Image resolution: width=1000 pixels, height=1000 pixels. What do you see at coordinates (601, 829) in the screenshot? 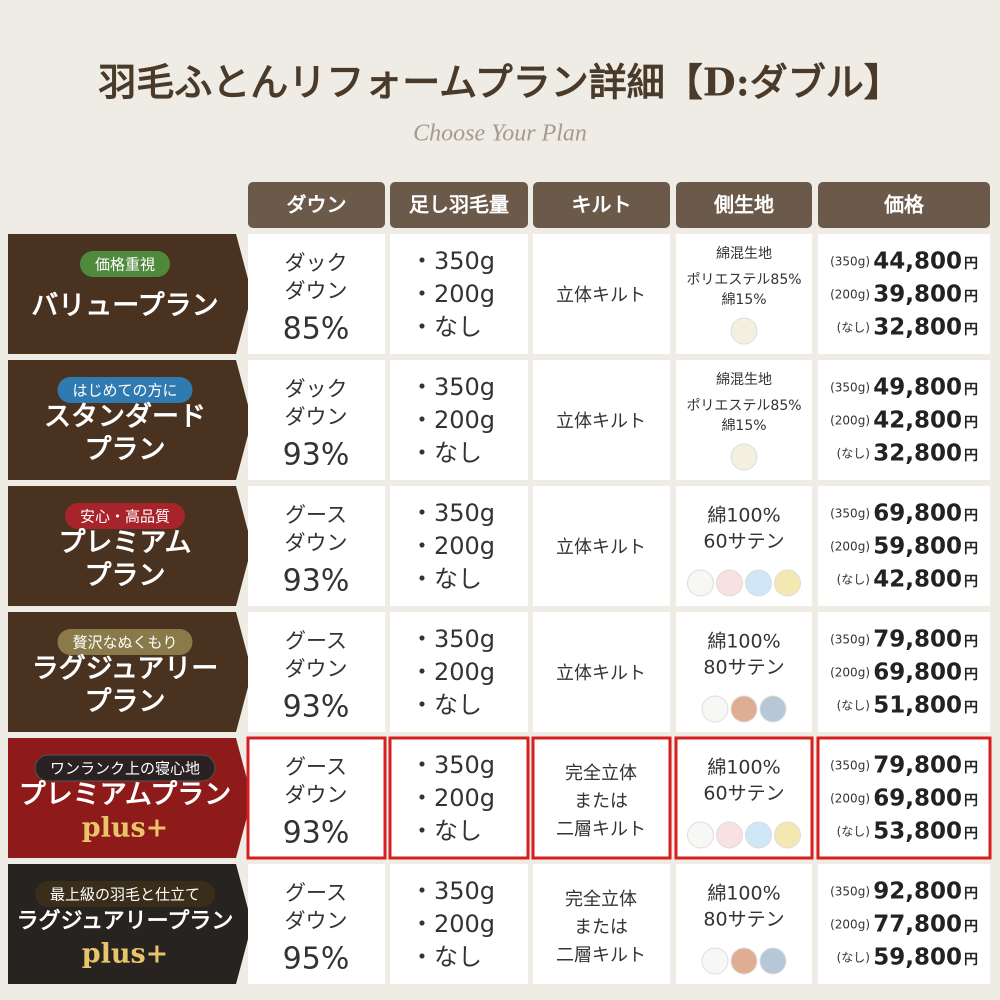
I see `quilt: 二層キルト` at bounding box center [601, 829].